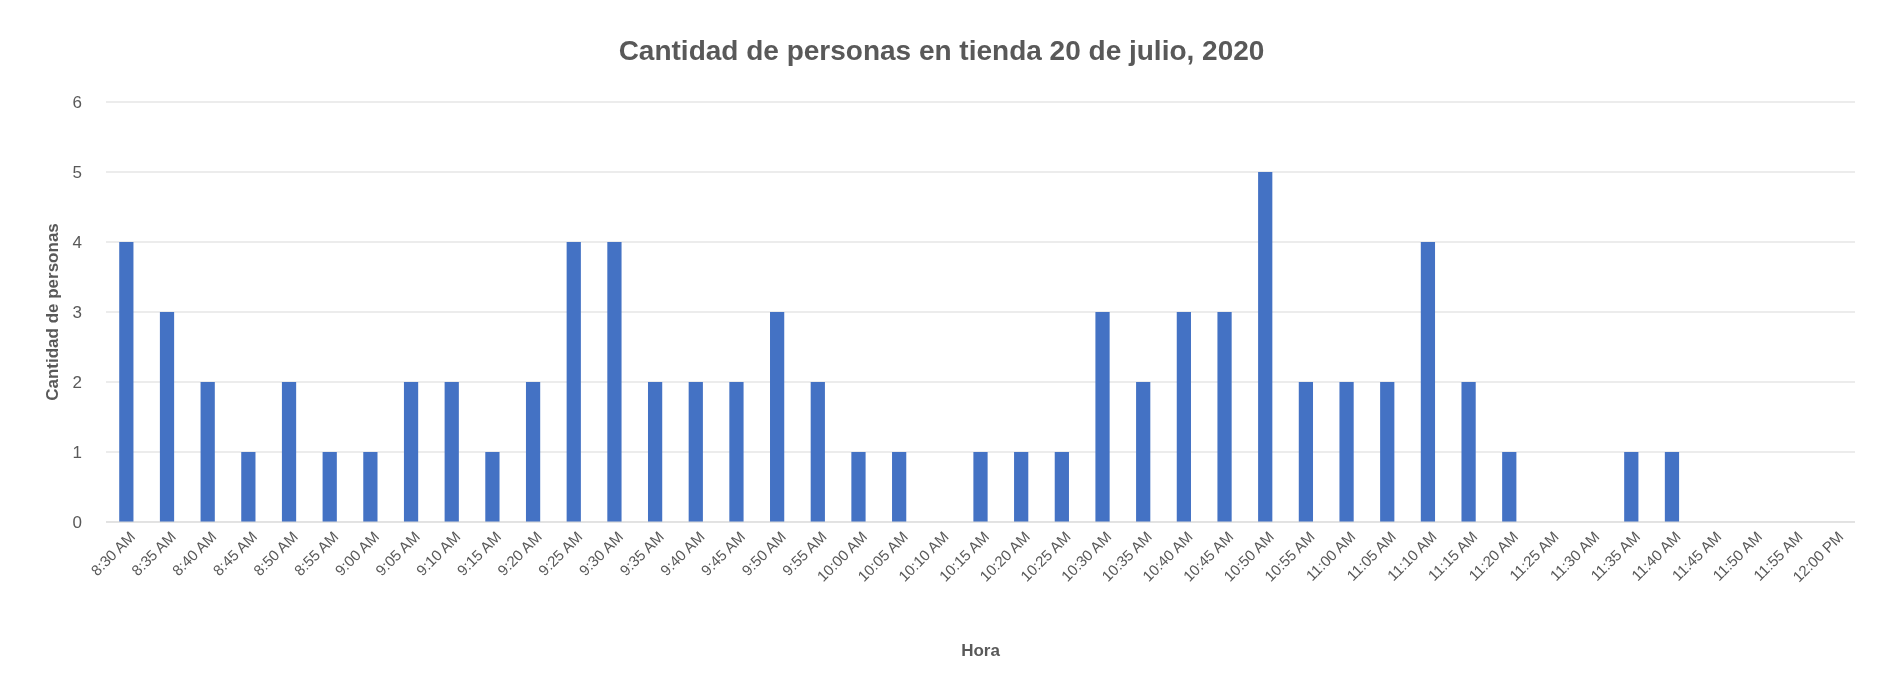 This screenshot has height=678, width=1883. Describe the element at coordinates (77, 312) in the screenshot. I see `y-tick-label: 3` at that location.